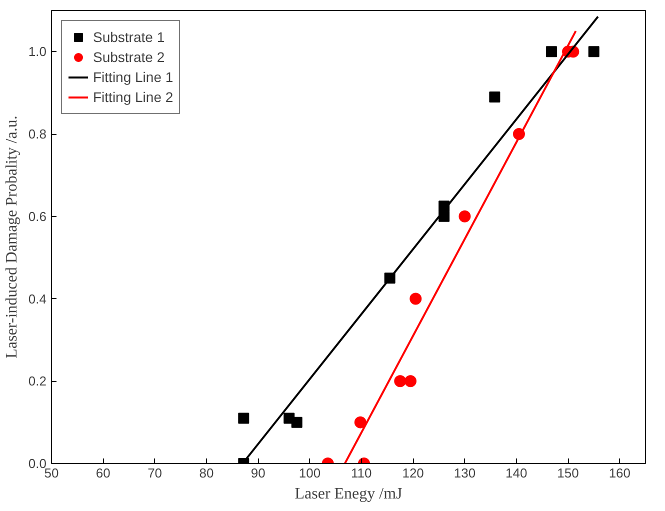  Describe the element at coordinates (465, 473) in the screenshot. I see `x-tick-label: 130` at that location.